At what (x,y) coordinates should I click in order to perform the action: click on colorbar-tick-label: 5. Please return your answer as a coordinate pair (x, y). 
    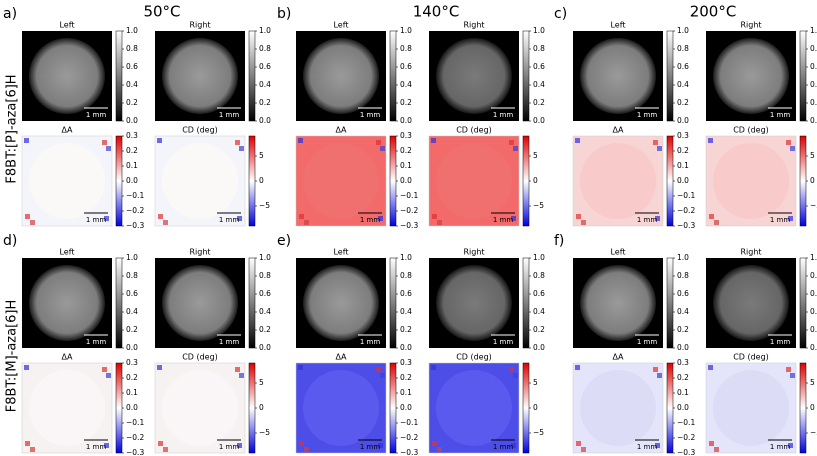
    Looking at the image, I should click on (535, 155).